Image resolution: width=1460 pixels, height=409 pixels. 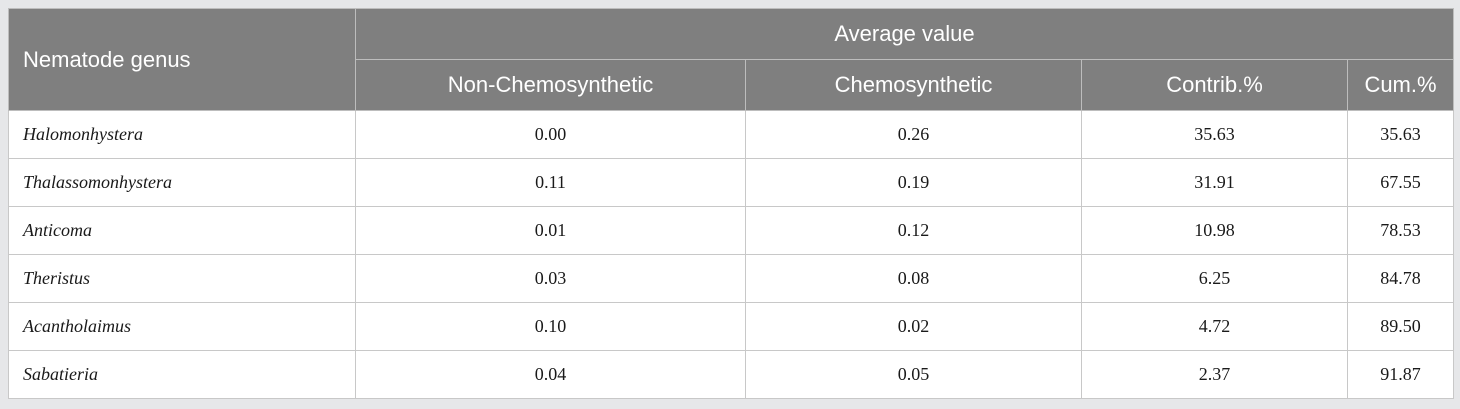 What do you see at coordinates (904, 34) in the screenshot?
I see `average-value-group-header: Average value` at bounding box center [904, 34].